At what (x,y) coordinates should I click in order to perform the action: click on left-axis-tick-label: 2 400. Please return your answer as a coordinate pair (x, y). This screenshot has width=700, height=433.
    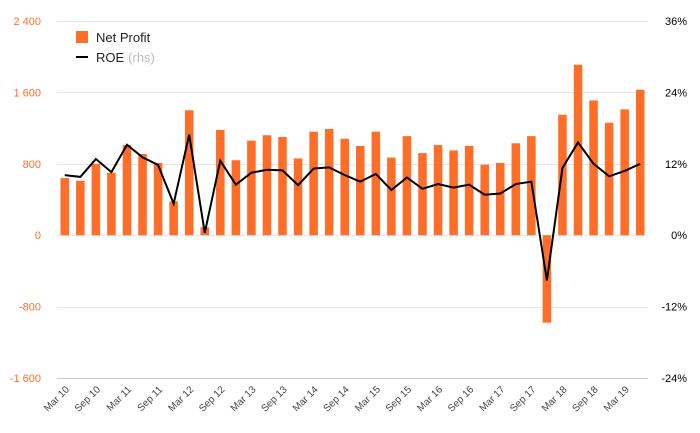
    Looking at the image, I should click on (27, 22).